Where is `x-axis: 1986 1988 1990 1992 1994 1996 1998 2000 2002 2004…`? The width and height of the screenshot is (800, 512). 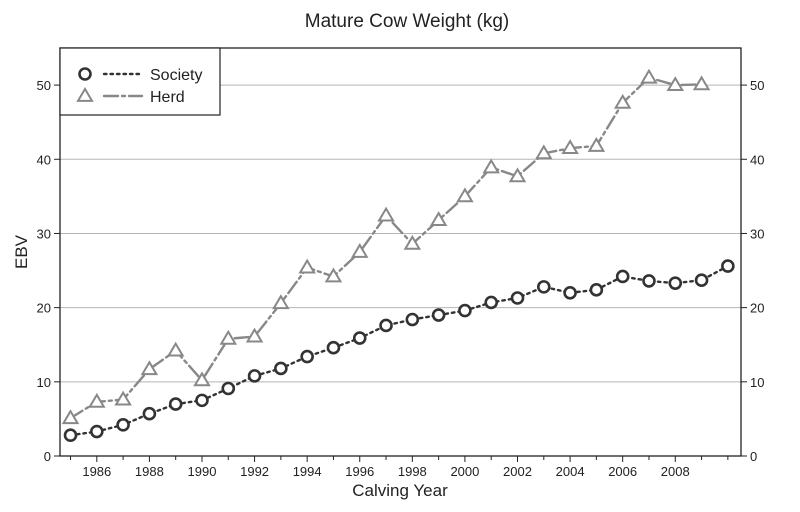
x-axis: 1986 1988 1990 1992 1994 1996 1998 2000 2002 2004… is located at coordinates (399, 467).